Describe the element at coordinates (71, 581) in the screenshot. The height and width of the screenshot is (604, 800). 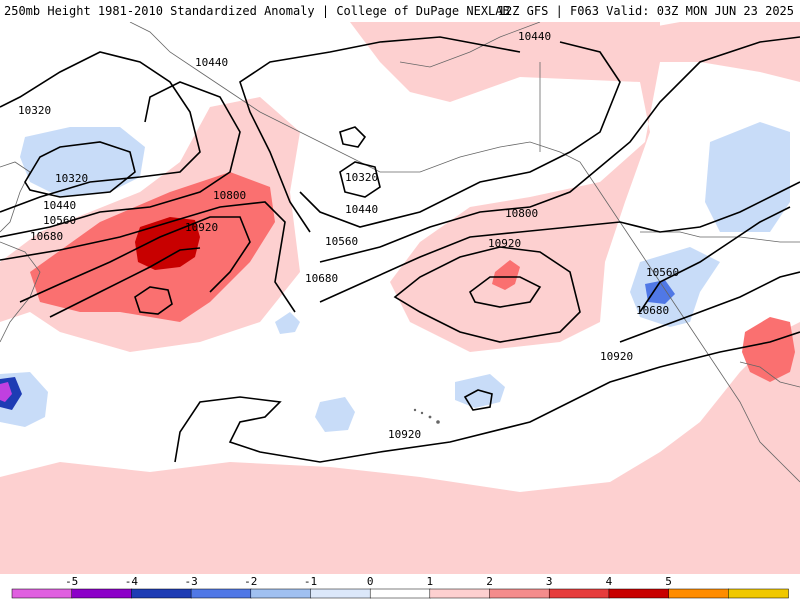
I see `colorbar-tick-label: -5` at that location.